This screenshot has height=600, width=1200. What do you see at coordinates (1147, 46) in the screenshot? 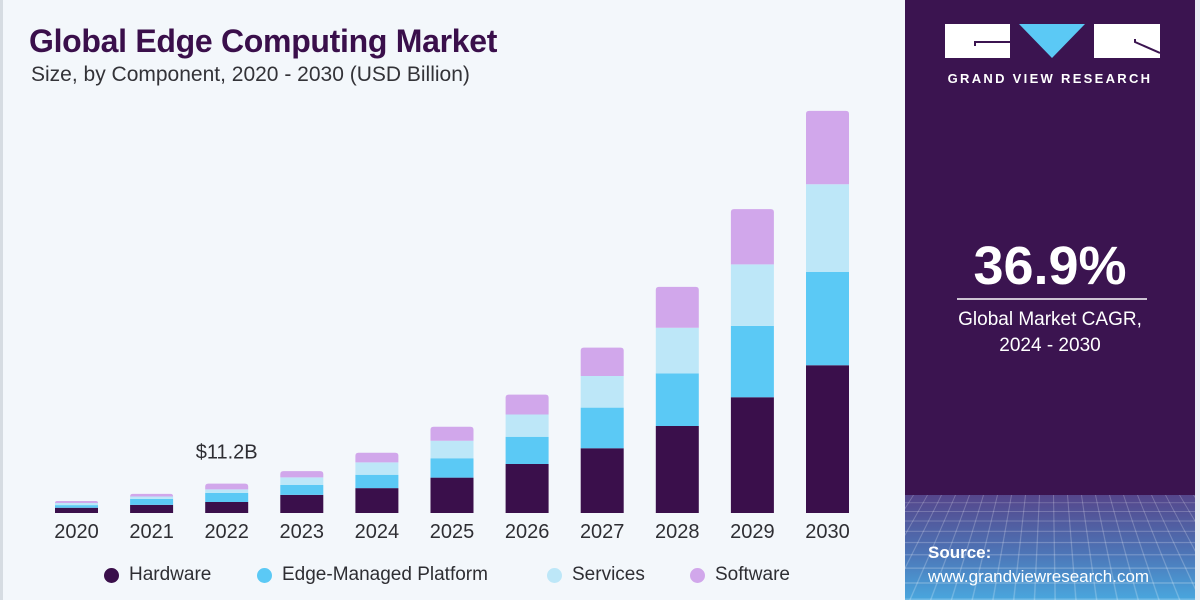
I see `logo-r-stroke` at bounding box center [1147, 46].